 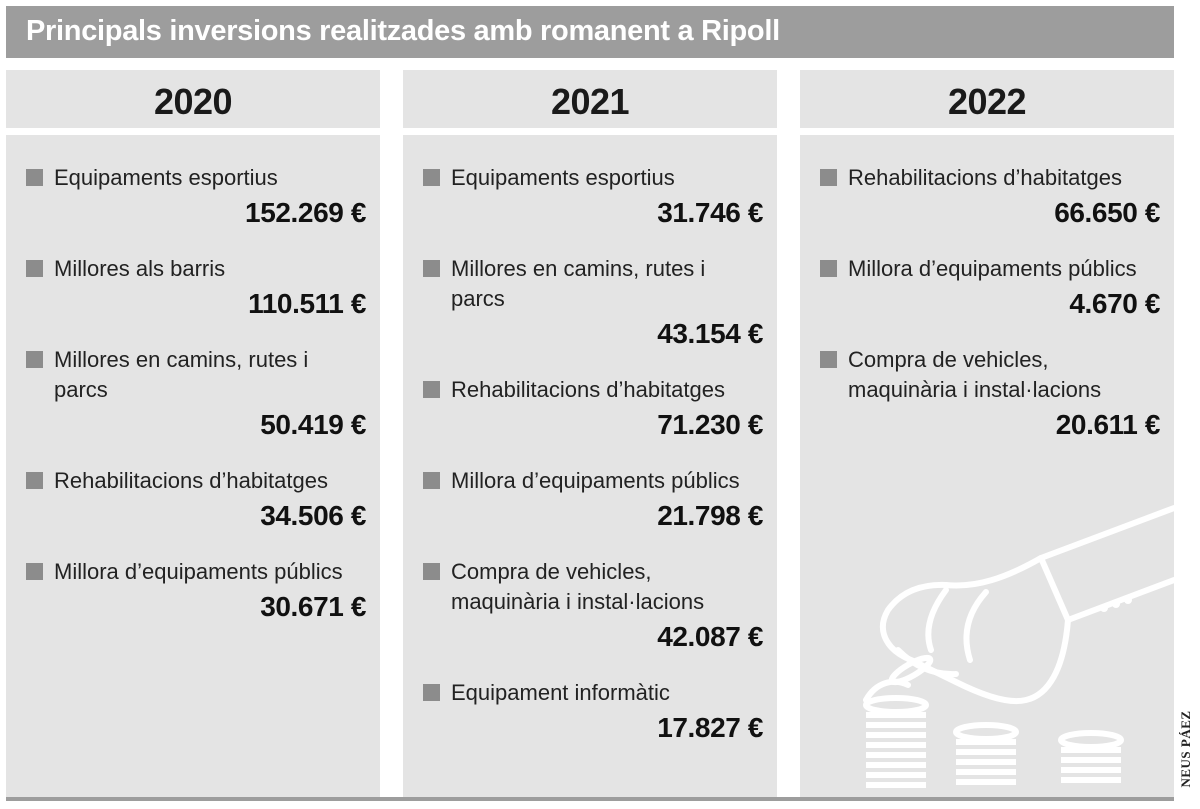 What do you see at coordinates (140, 268) in the screenshot?
I see `item-label: Millores als barris` at bounding box center [140, 268].